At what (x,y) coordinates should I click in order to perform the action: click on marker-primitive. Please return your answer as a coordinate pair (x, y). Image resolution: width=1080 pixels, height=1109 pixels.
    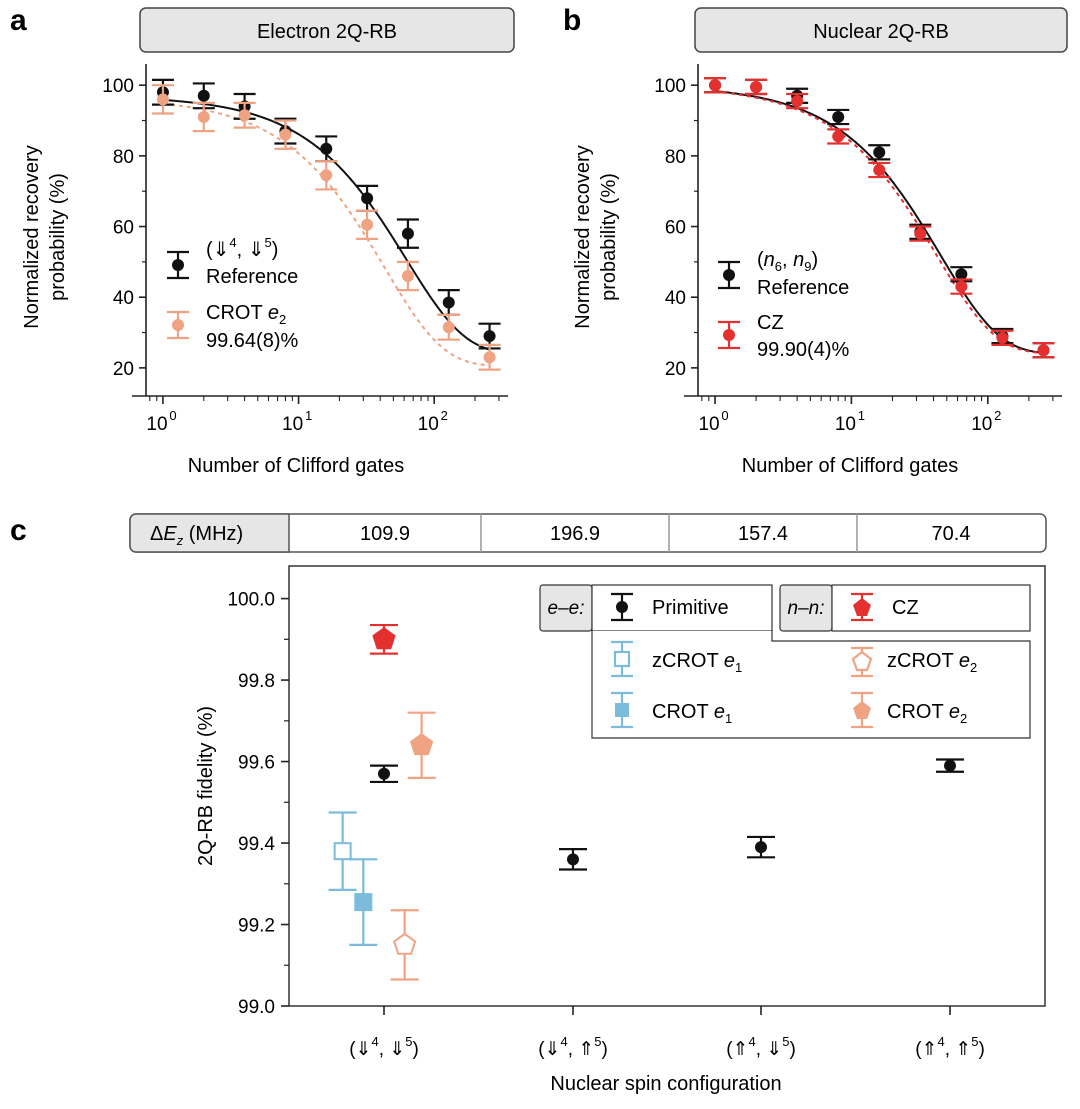
    Looking at the image, I should click on (573, 859).